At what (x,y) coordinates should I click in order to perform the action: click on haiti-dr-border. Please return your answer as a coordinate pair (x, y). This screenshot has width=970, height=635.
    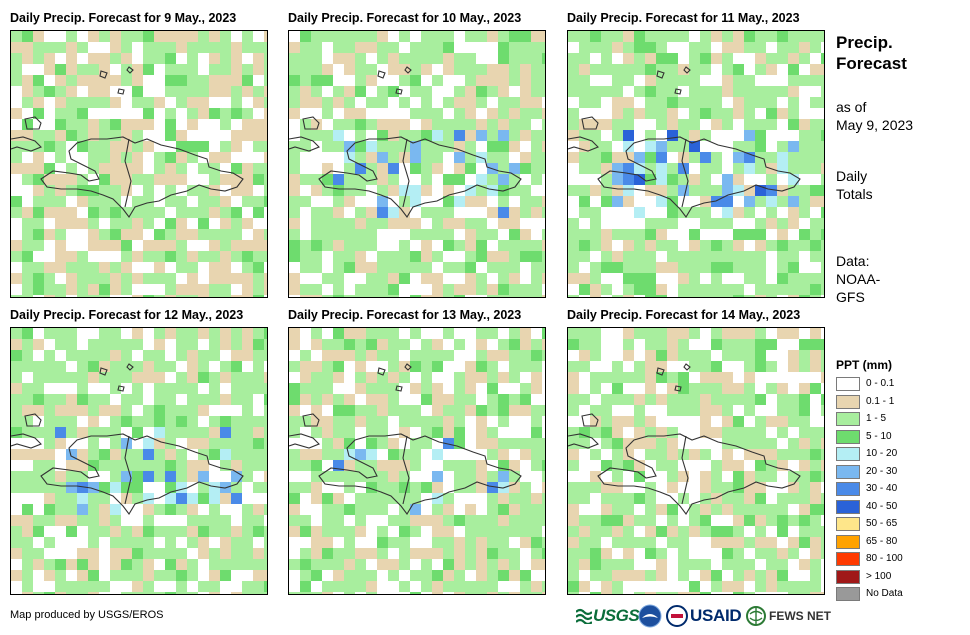
    Looking at the image, I should click on (406, 470).